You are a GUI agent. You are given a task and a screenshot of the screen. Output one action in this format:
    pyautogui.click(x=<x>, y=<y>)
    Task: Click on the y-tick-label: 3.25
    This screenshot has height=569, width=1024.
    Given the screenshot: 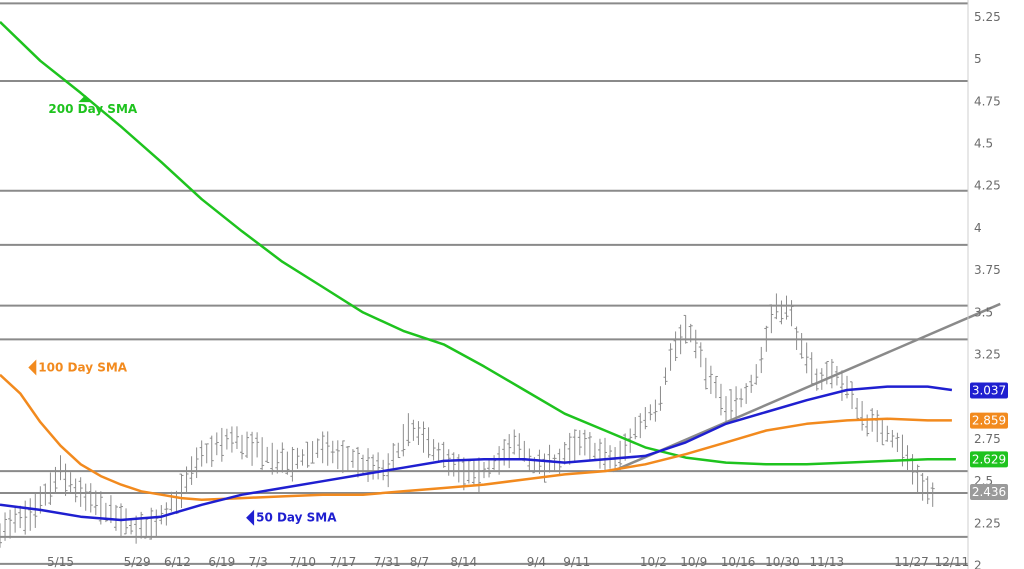 What is the action you would take?
    pyautogui.click(x=987, y=355)
    